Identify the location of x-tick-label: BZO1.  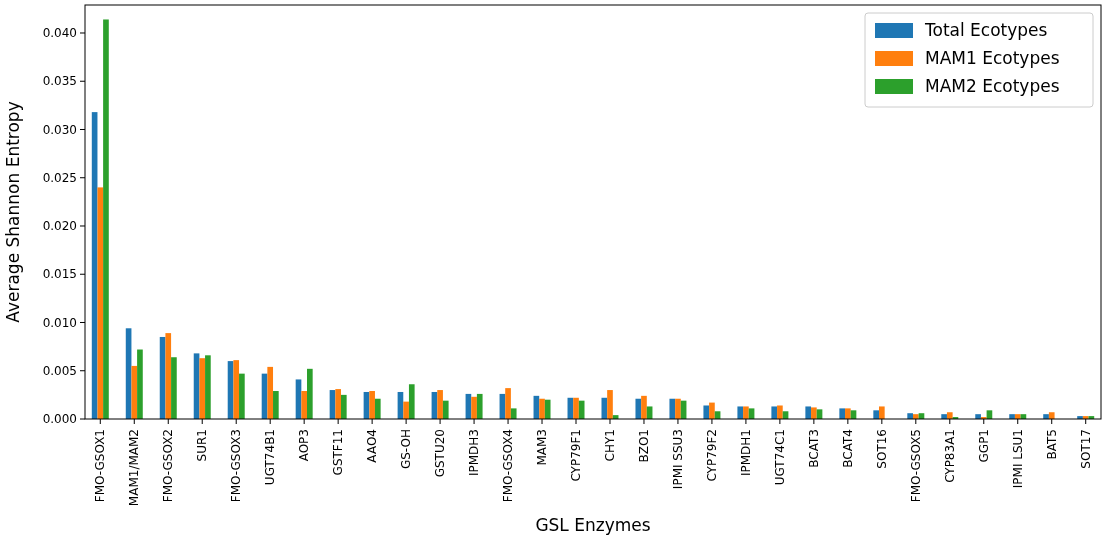
(643, 446).